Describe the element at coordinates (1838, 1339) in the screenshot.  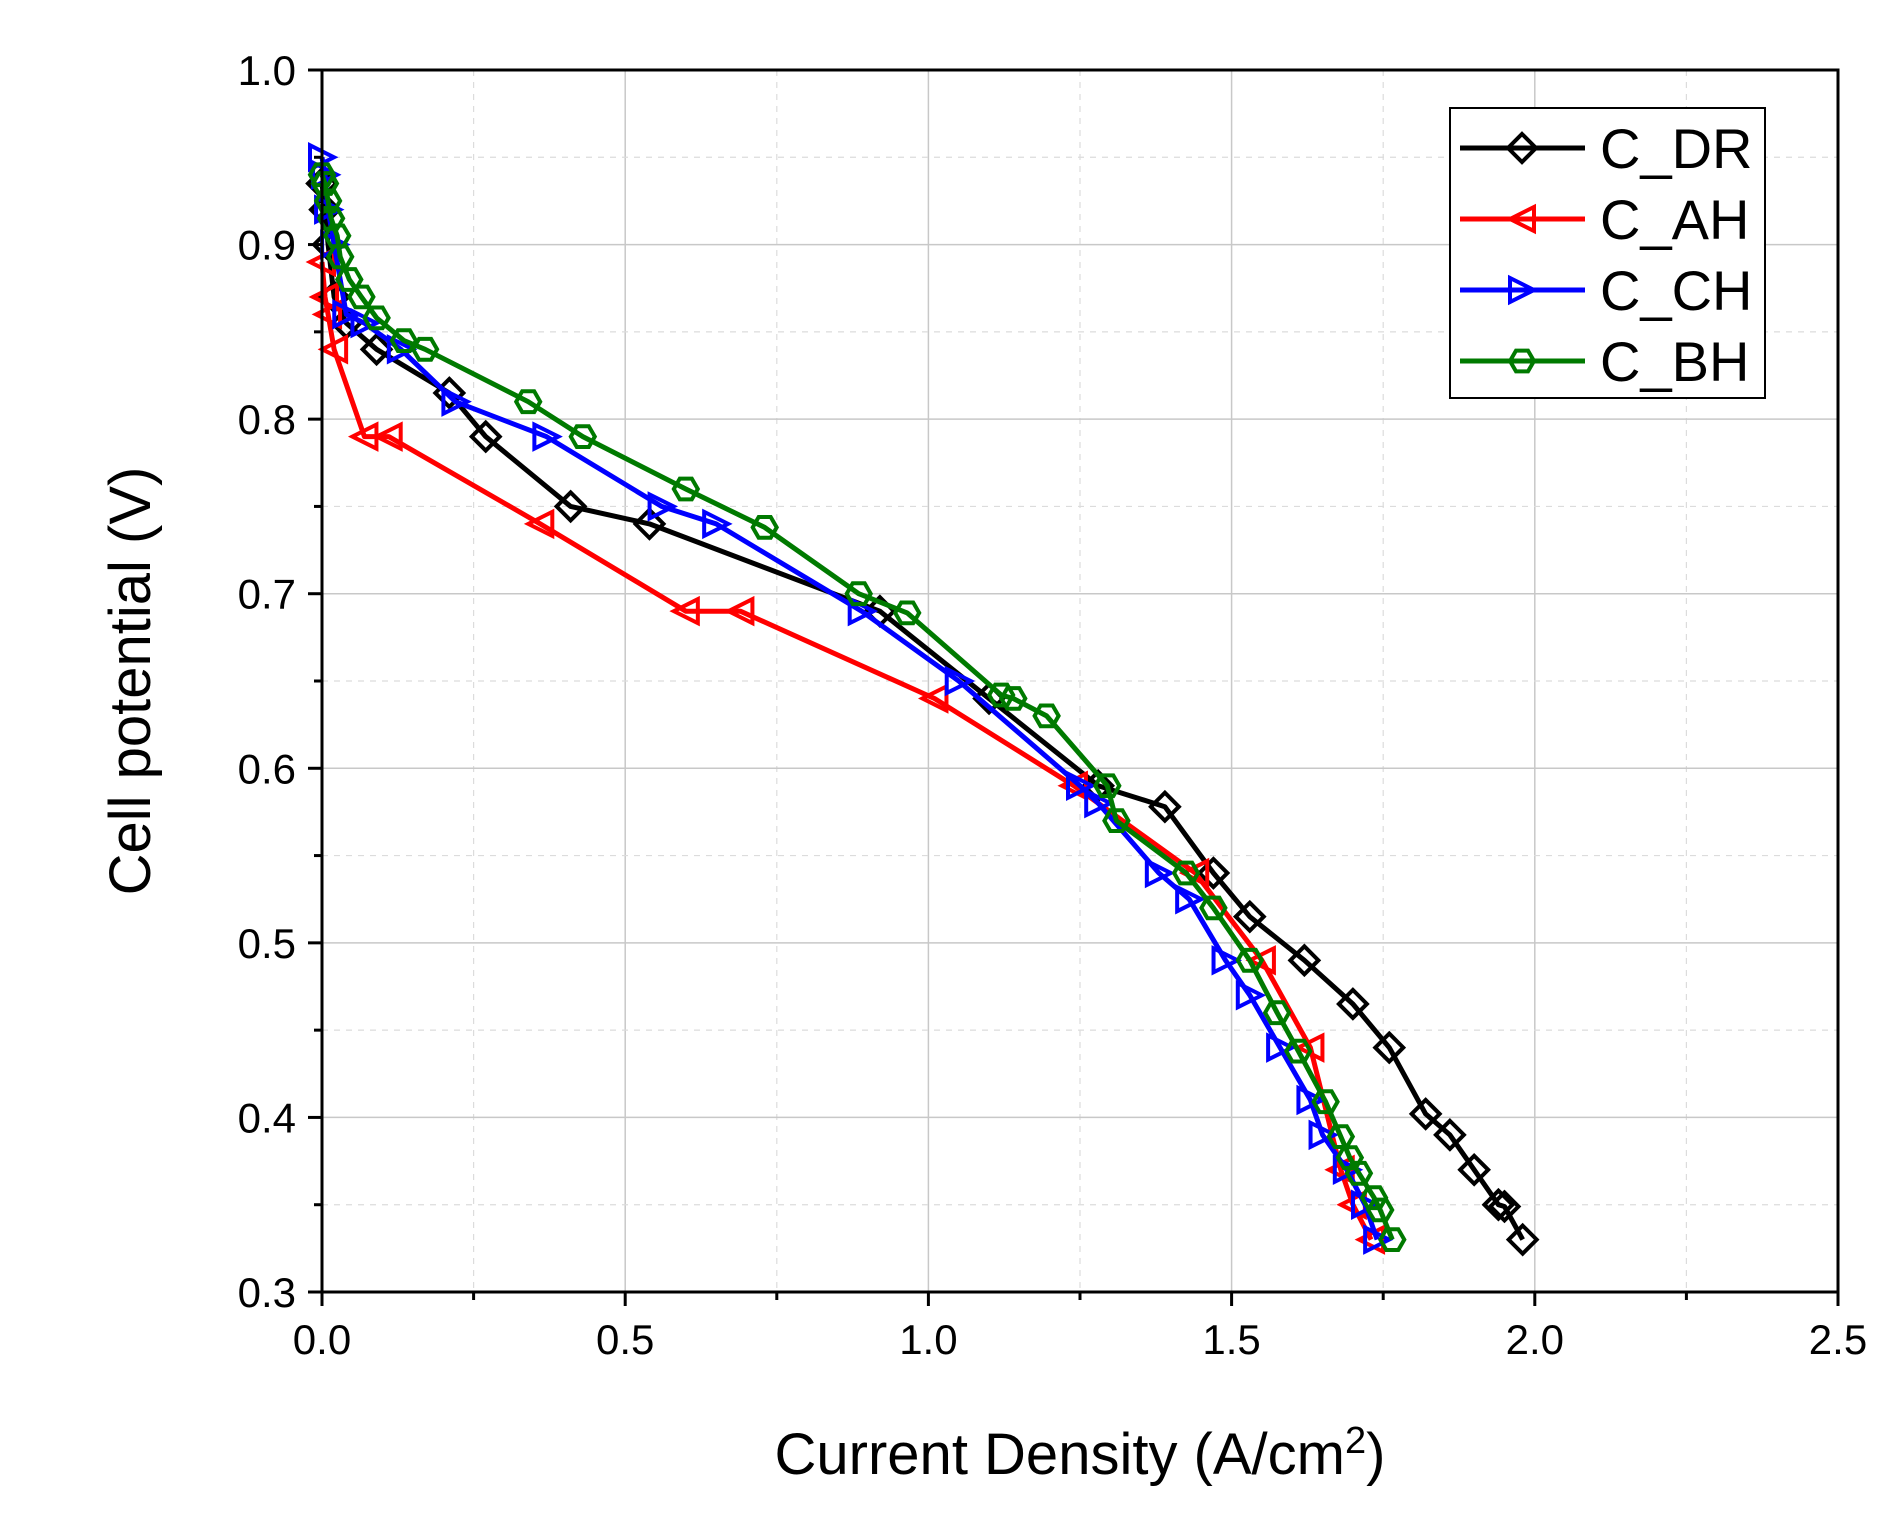
I see `x-tick-label: 2.5` at that location.